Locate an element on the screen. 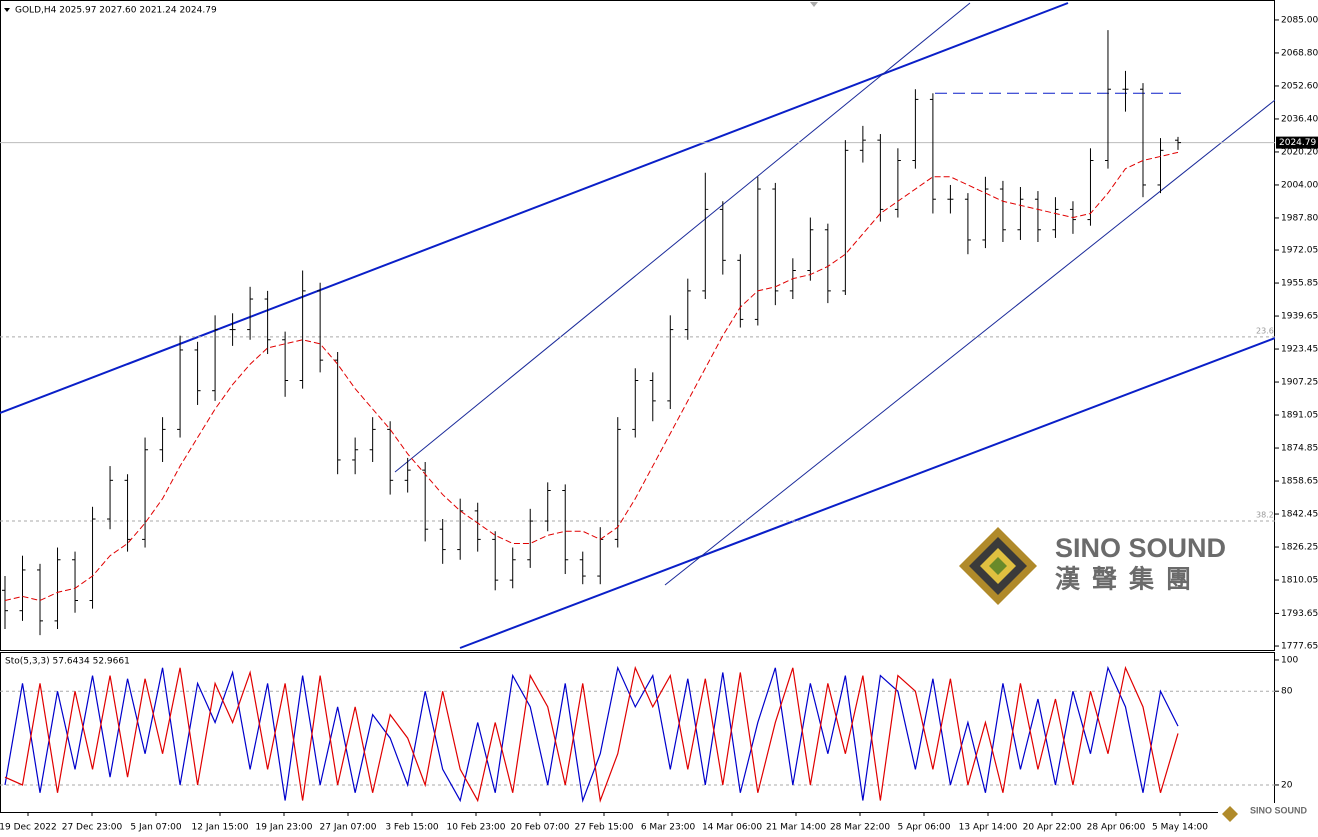  fib-label: 38.2 is located at coordinates (1265, 515).